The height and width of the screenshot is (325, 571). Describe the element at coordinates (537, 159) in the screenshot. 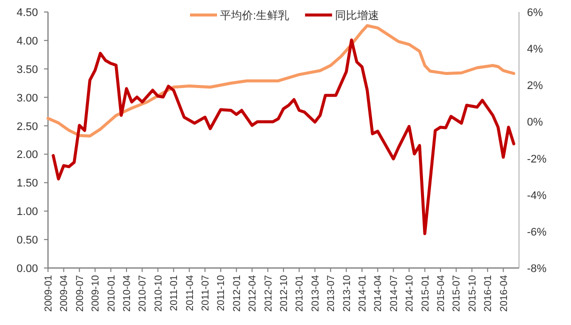

I see `y2-tick-label: -2%` at that location.